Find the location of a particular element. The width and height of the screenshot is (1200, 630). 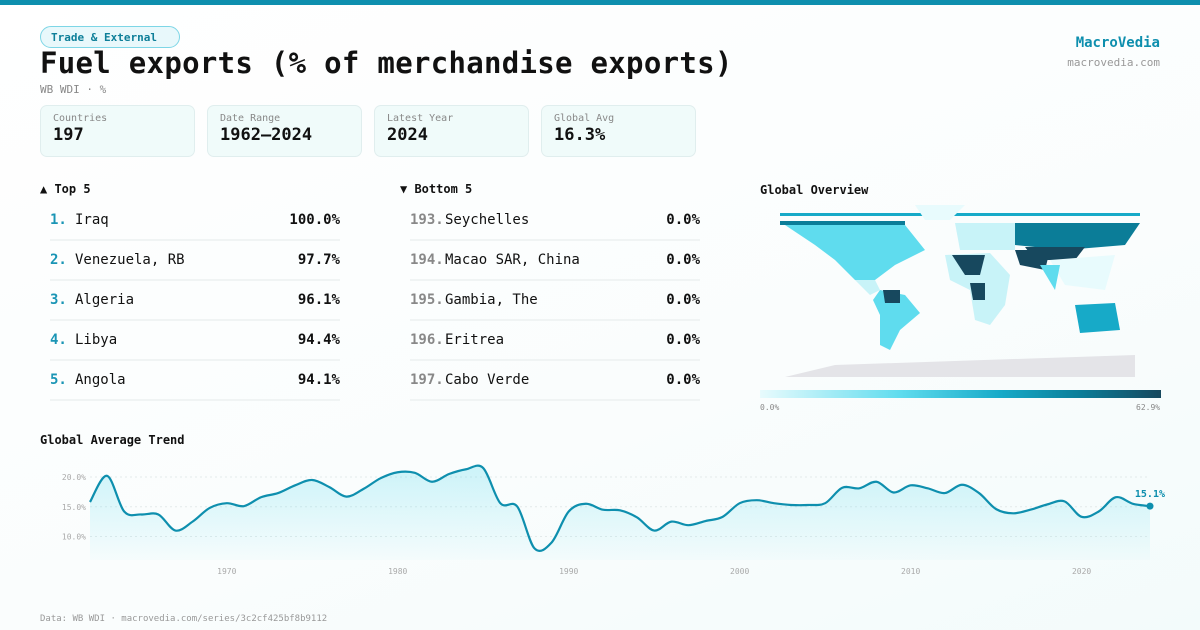

x-tick-label: 2010 is located at coordinates (910, 571).